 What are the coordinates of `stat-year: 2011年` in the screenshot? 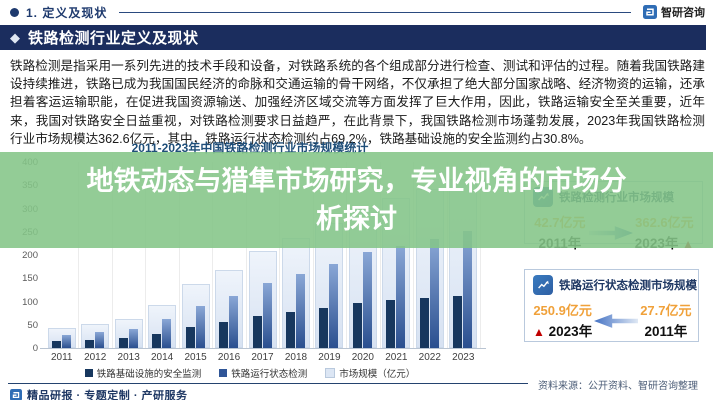 It's located at (666, 331).